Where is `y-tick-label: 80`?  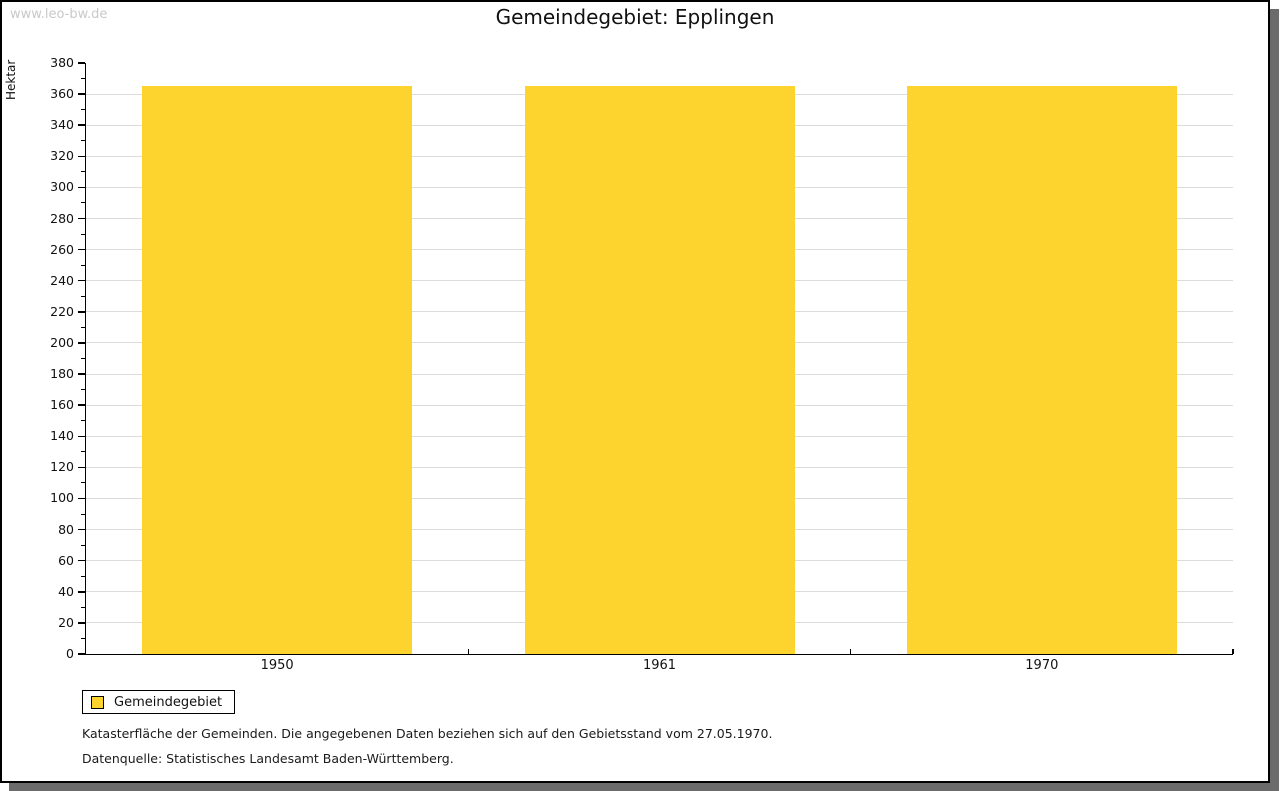
y-tick-label: 80 is located at coordinates (66, 529).